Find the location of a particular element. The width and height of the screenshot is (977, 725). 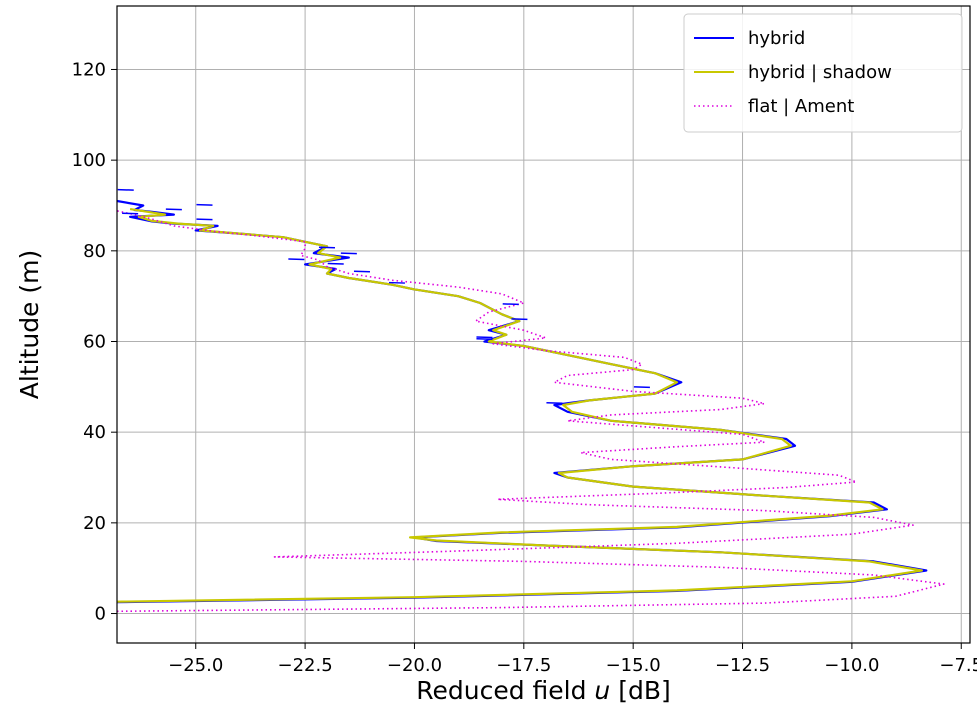

x-tick-label: −10.0 is located at coordinates (851, 665).